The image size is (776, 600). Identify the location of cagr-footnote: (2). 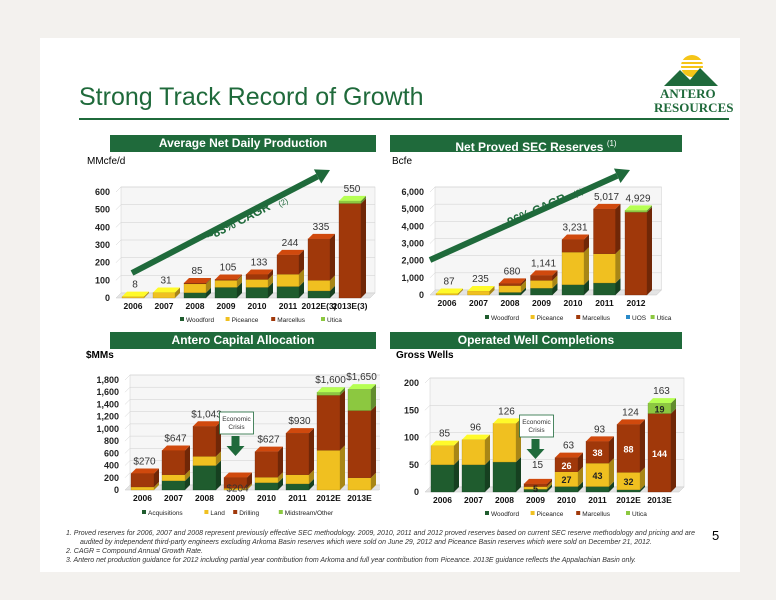
(283, 202).